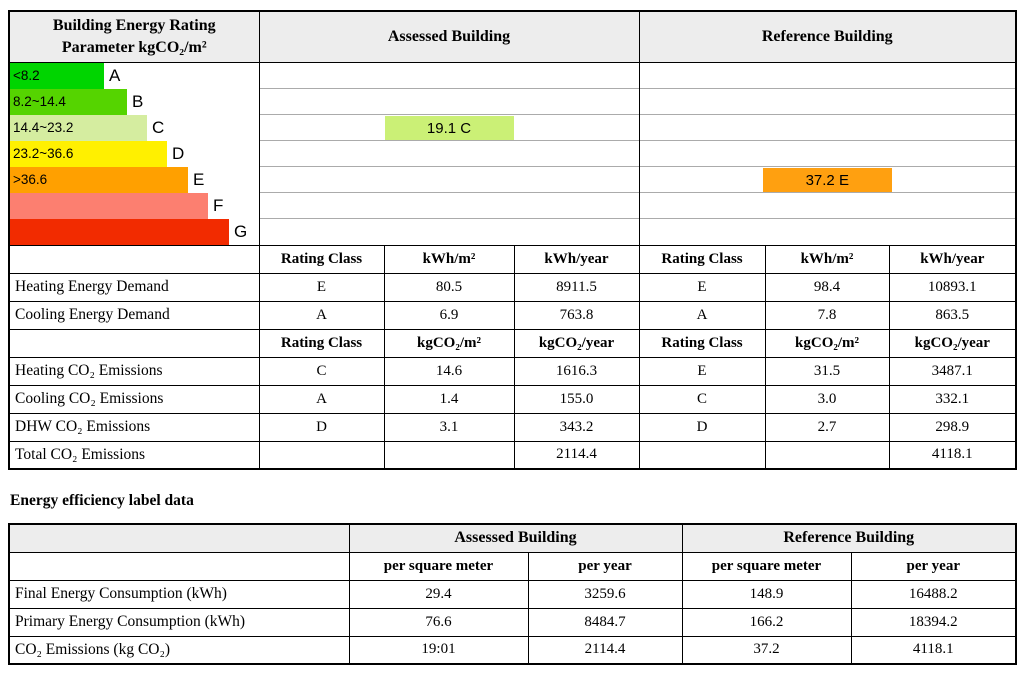 The image size is (1024, 676). I want to click on rating-band-row-f: F, so click(513, 205).